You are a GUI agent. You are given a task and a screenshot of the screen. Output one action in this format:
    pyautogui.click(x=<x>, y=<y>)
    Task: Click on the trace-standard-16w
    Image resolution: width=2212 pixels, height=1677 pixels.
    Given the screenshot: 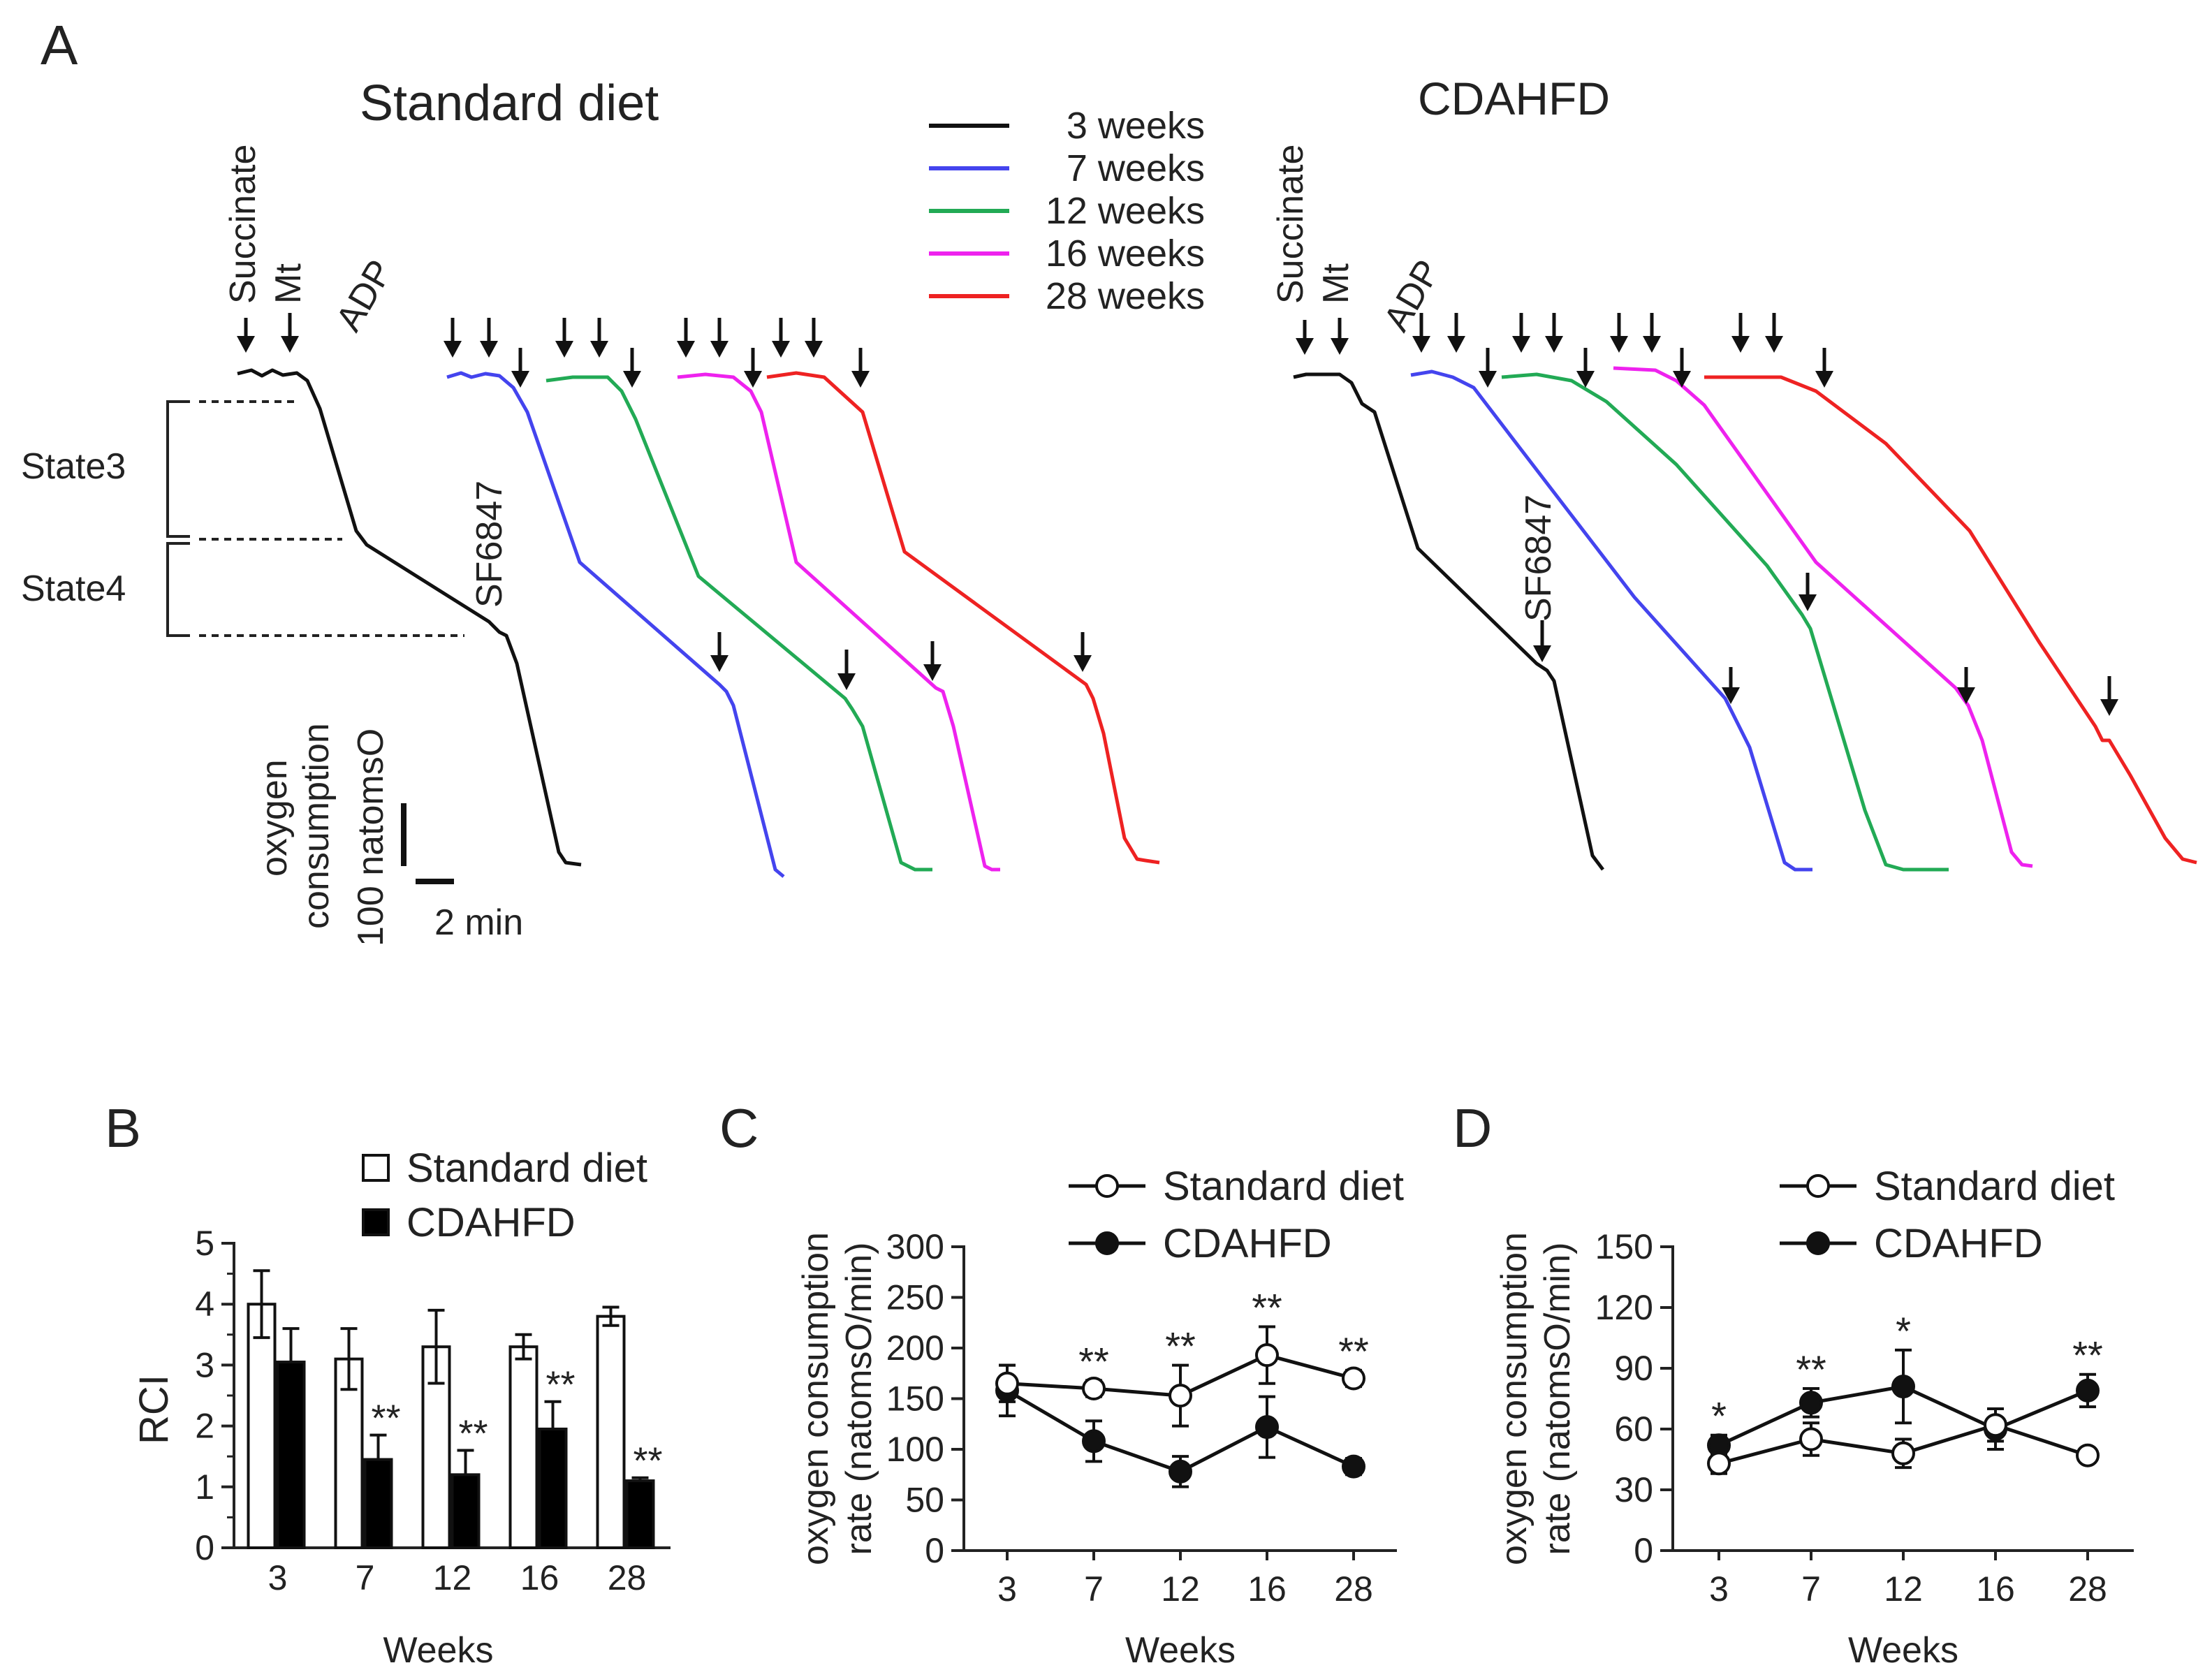 What is the action you would take?
    pyautogui.click(x=838, y=622)
    